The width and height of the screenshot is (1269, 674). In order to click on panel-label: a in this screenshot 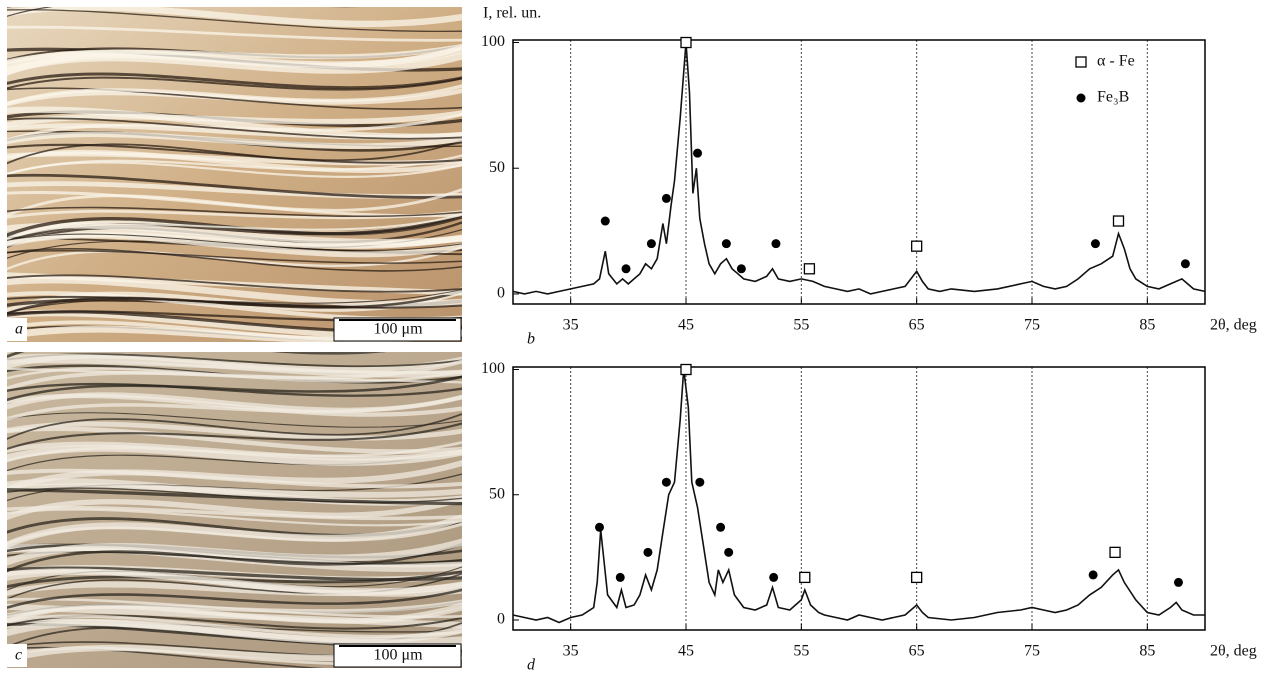, I will do `click(19, 329)`.